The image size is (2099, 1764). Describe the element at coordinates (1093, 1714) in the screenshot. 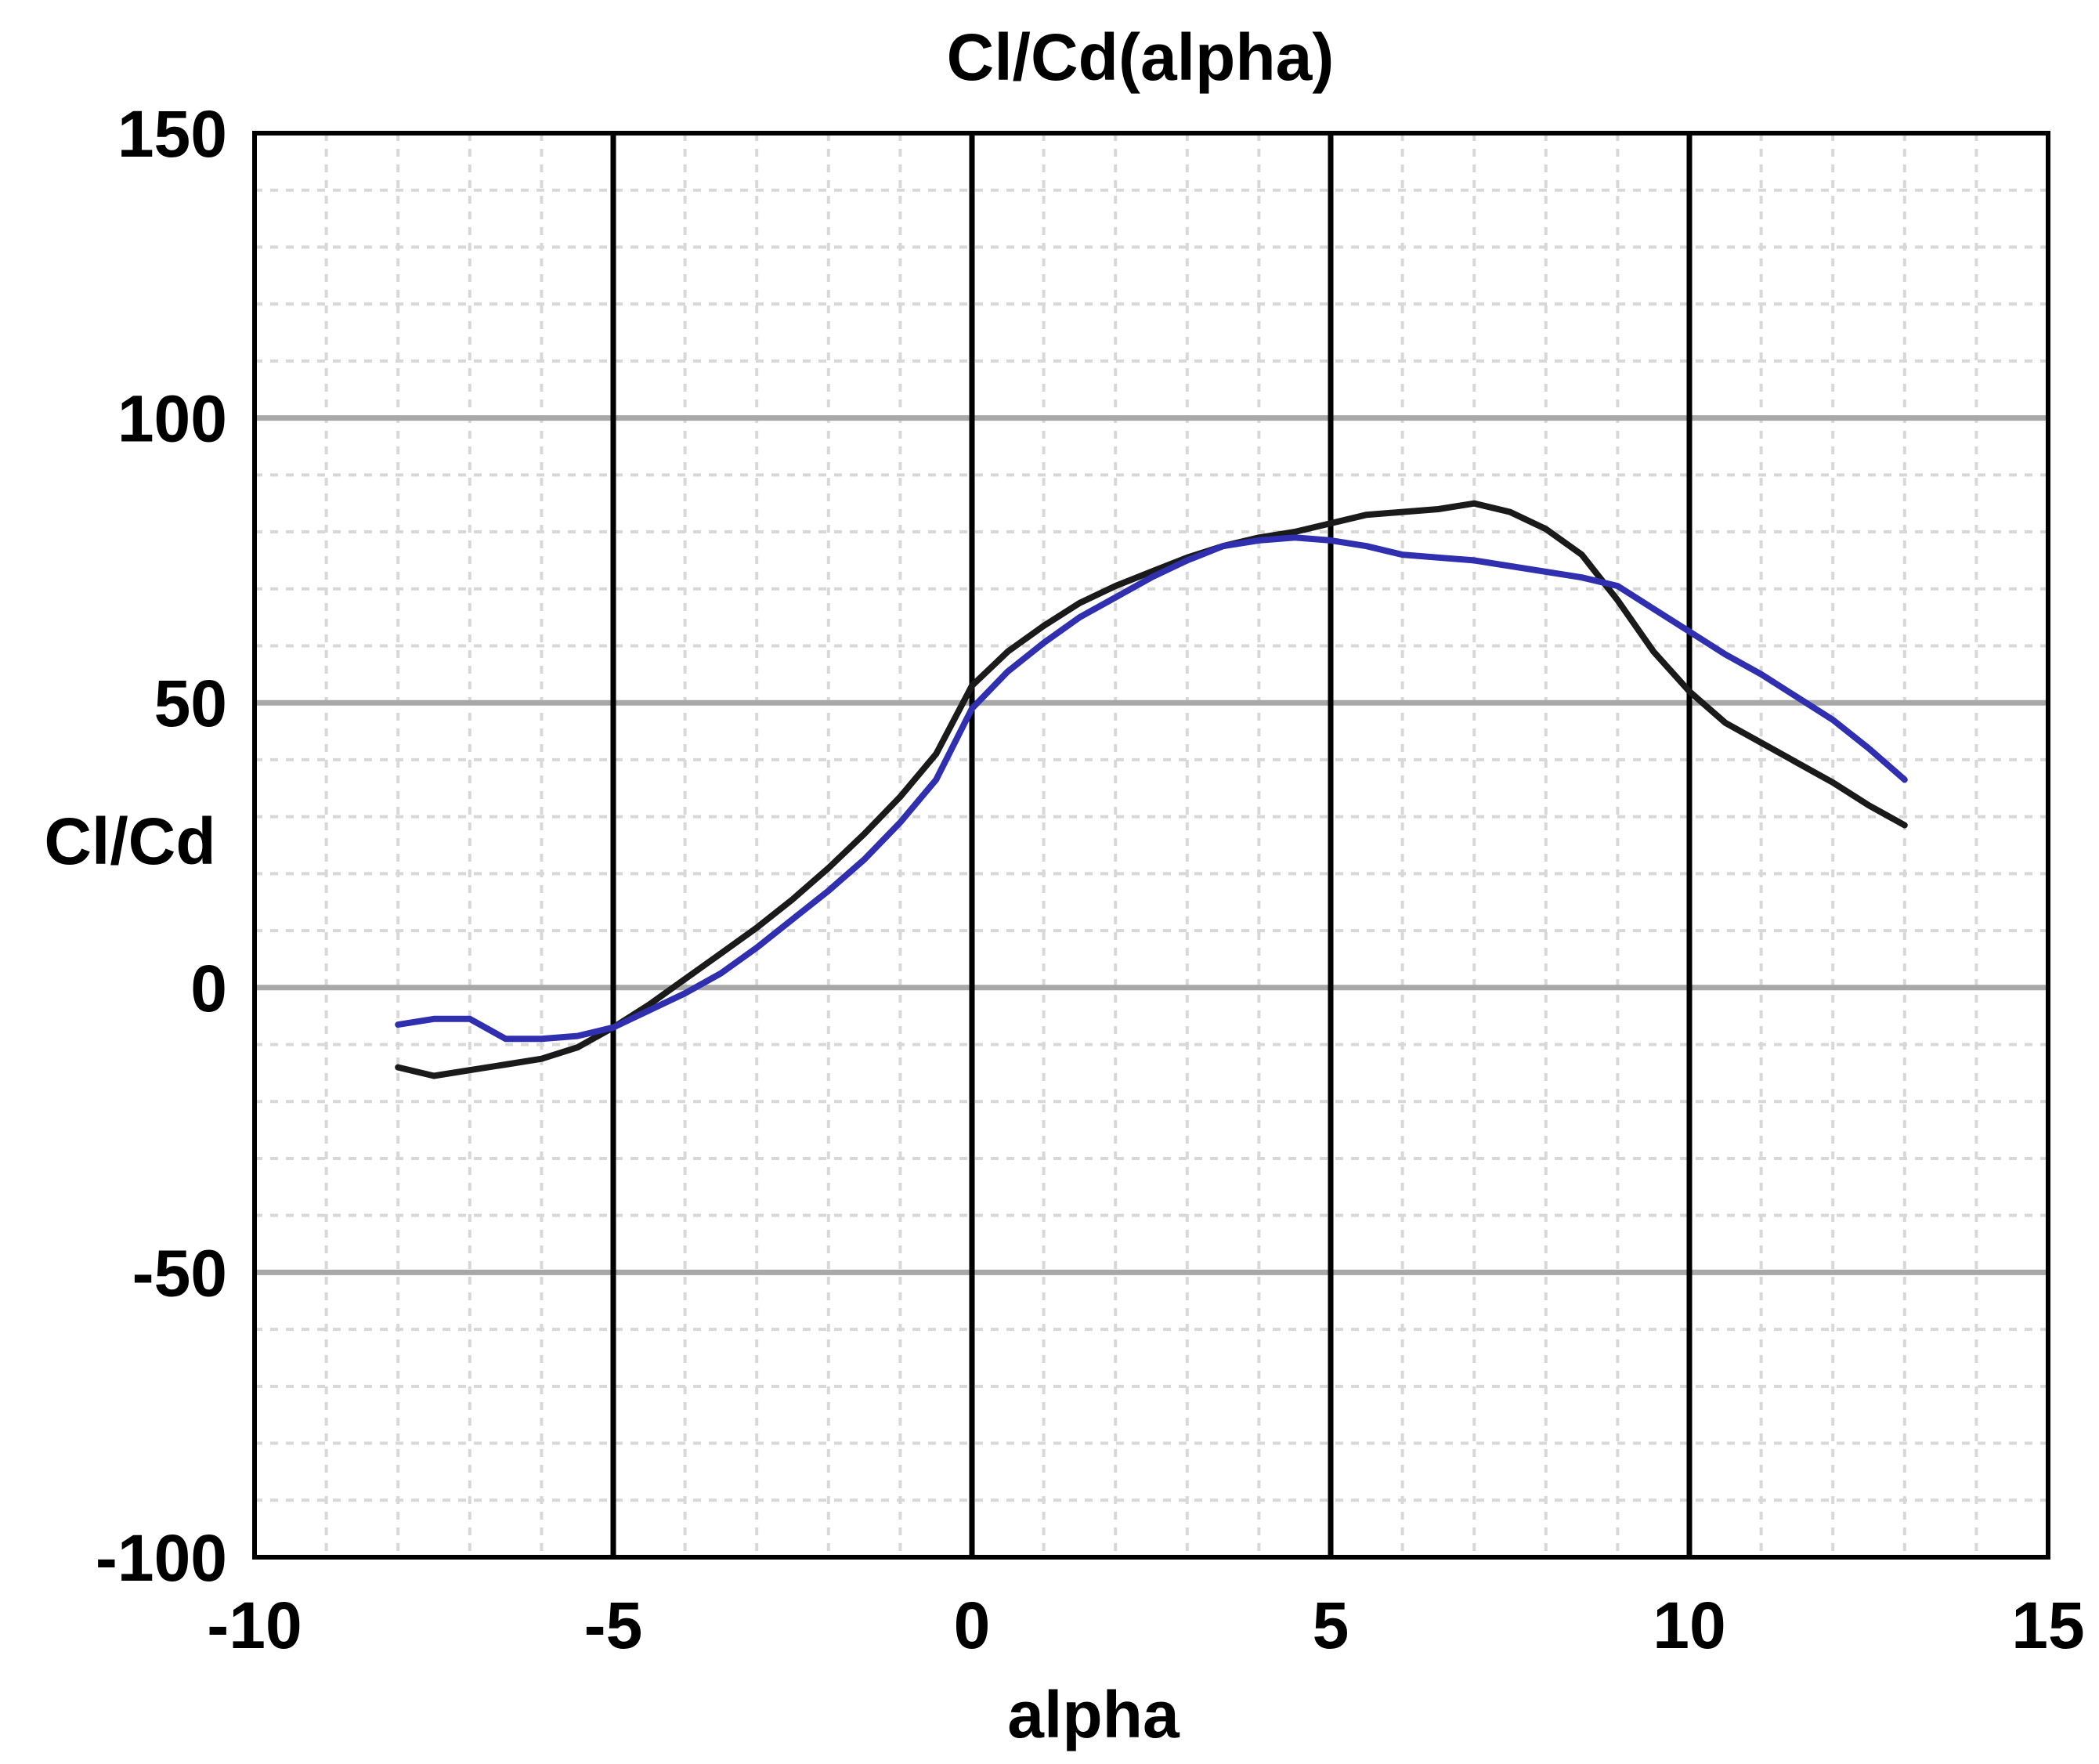

I see `x-axis-label: alpha` at that location.